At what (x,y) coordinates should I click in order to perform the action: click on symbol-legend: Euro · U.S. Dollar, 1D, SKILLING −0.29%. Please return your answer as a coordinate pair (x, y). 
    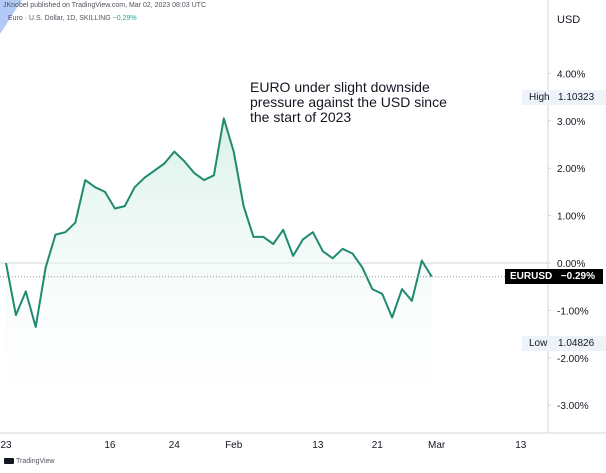
    Looking at the image, I should click on (72, 18).